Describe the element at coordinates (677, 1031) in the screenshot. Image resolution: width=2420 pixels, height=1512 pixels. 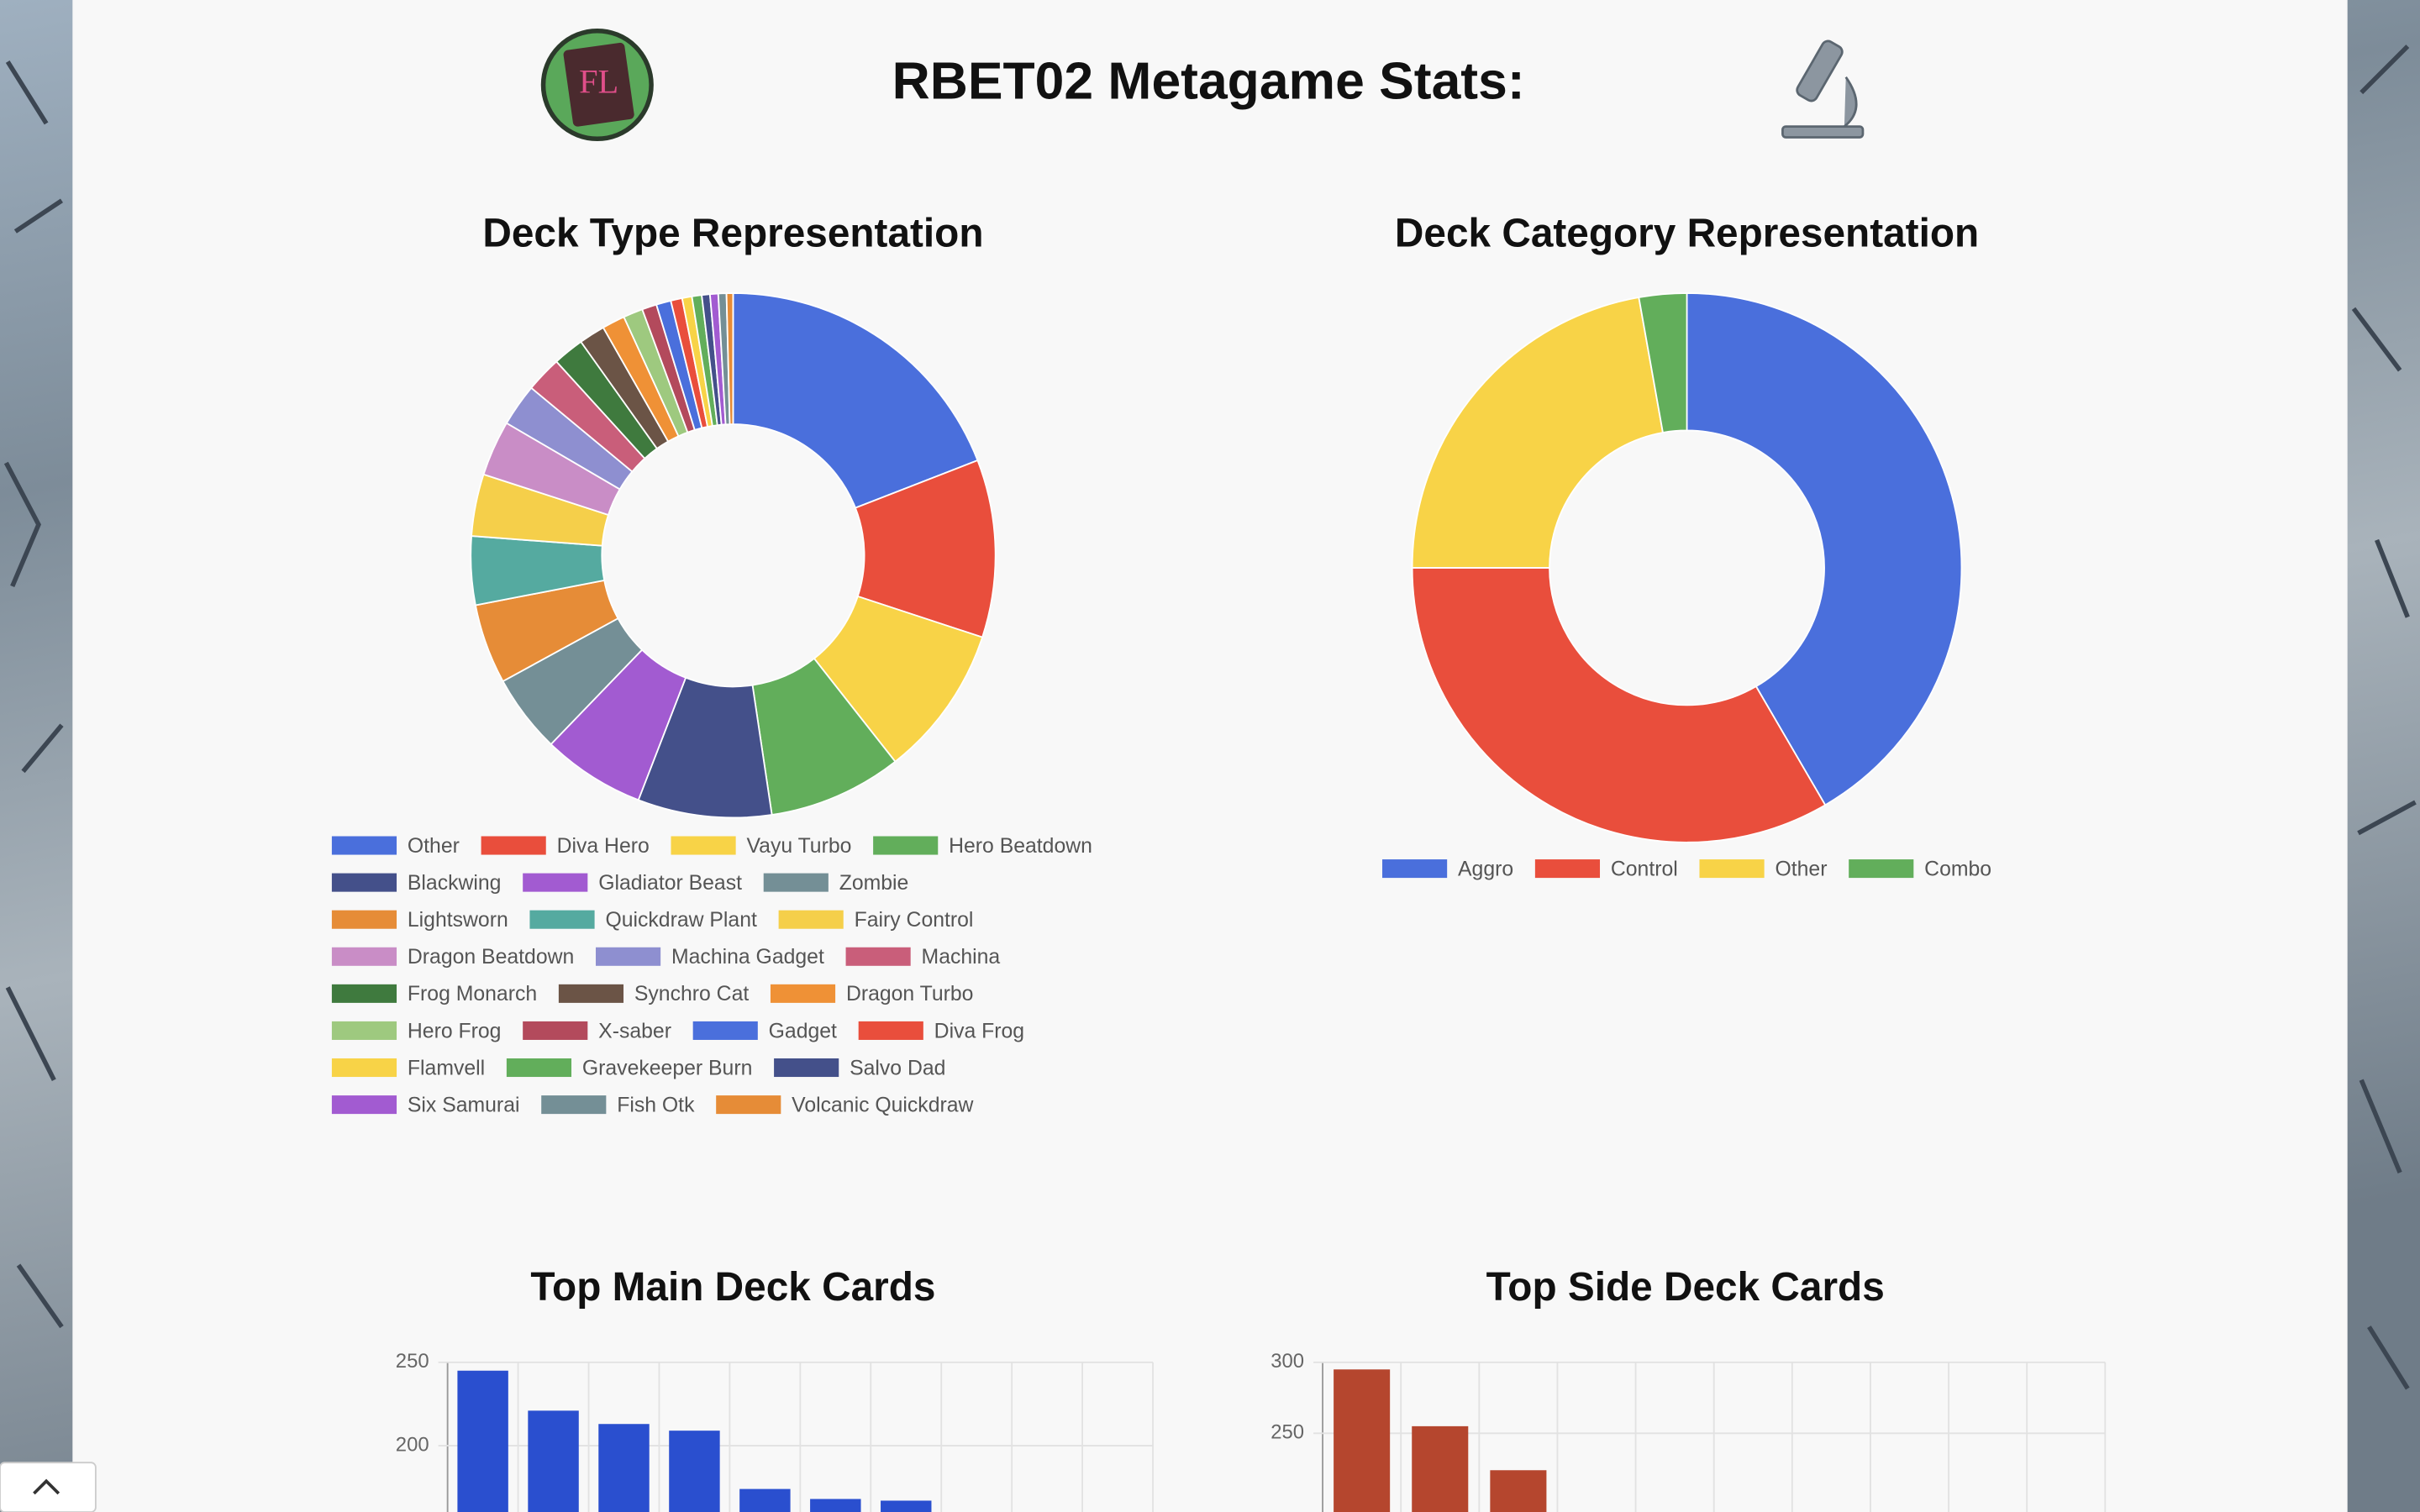
I see `legend-row: Hero Frog X-saber Gadget Diva Frog` at that location.